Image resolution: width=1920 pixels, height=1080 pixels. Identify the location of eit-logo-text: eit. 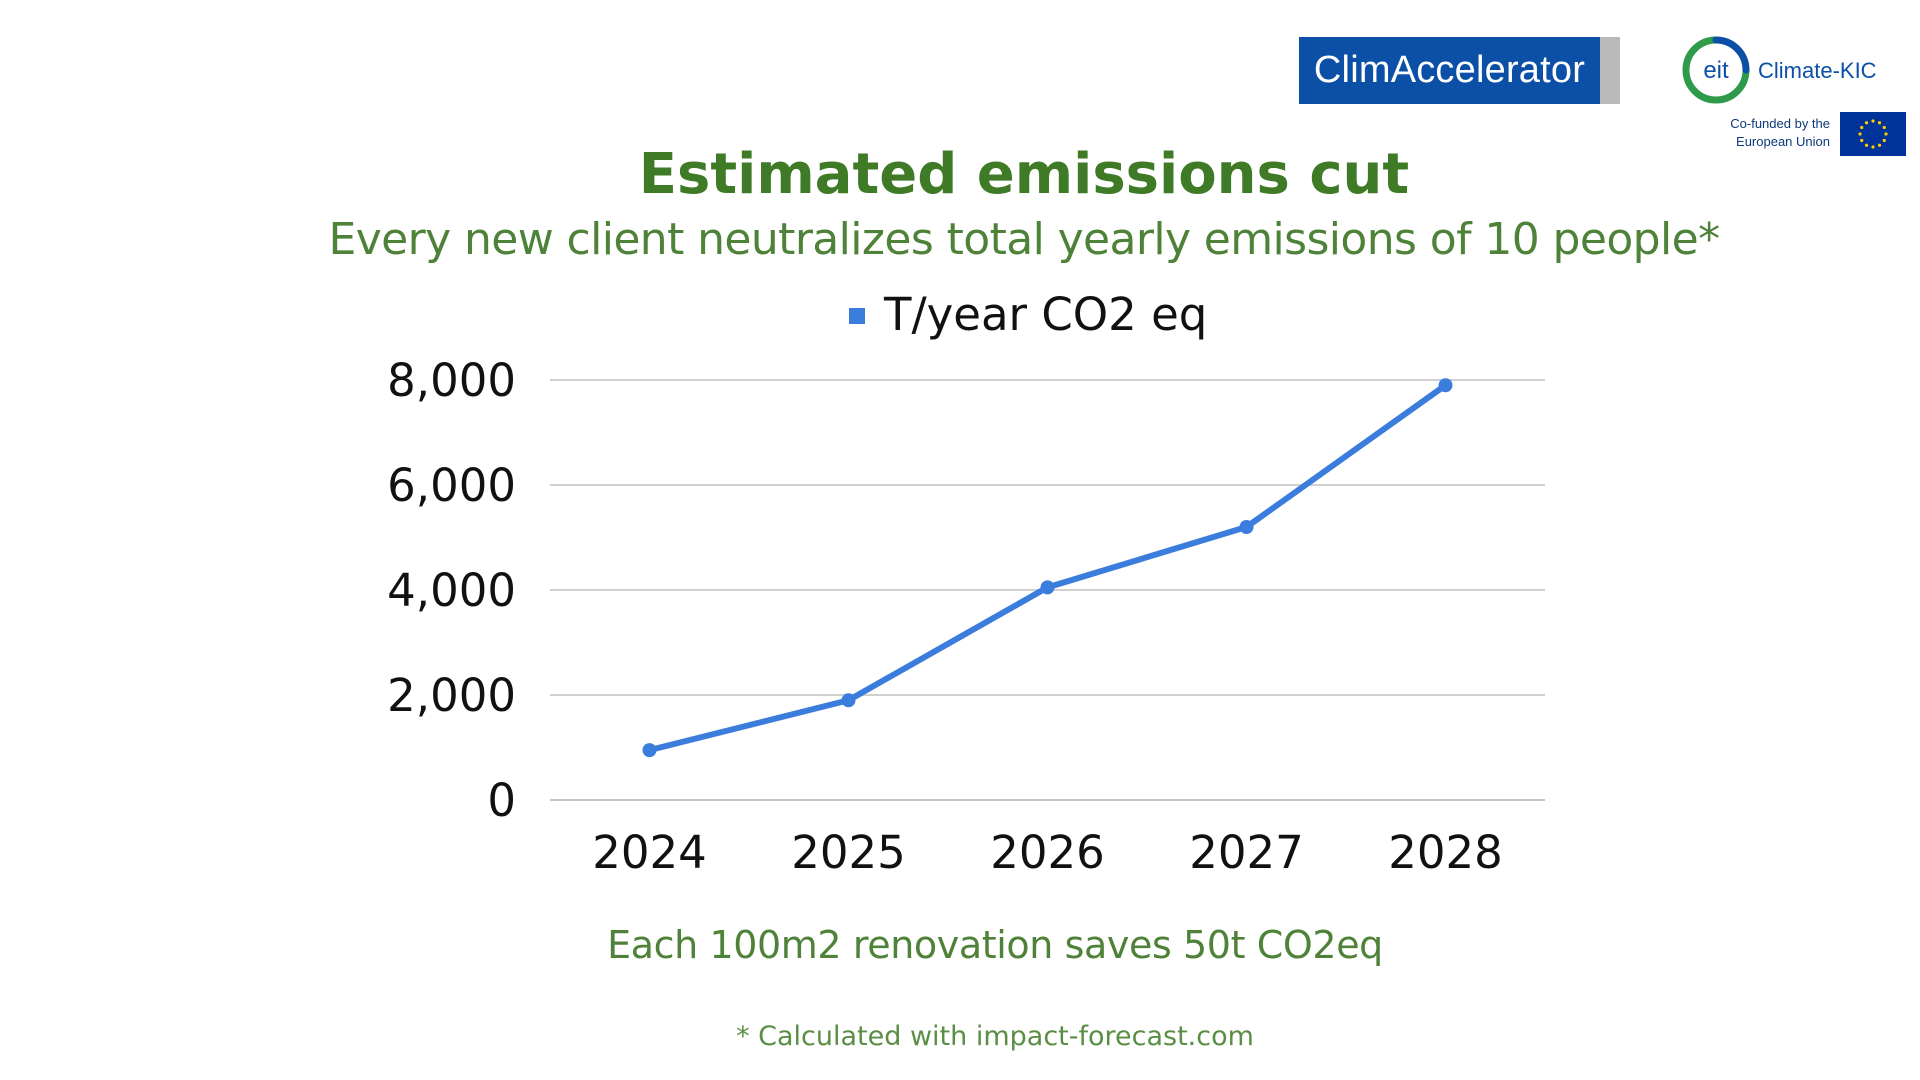
(1716, 70).